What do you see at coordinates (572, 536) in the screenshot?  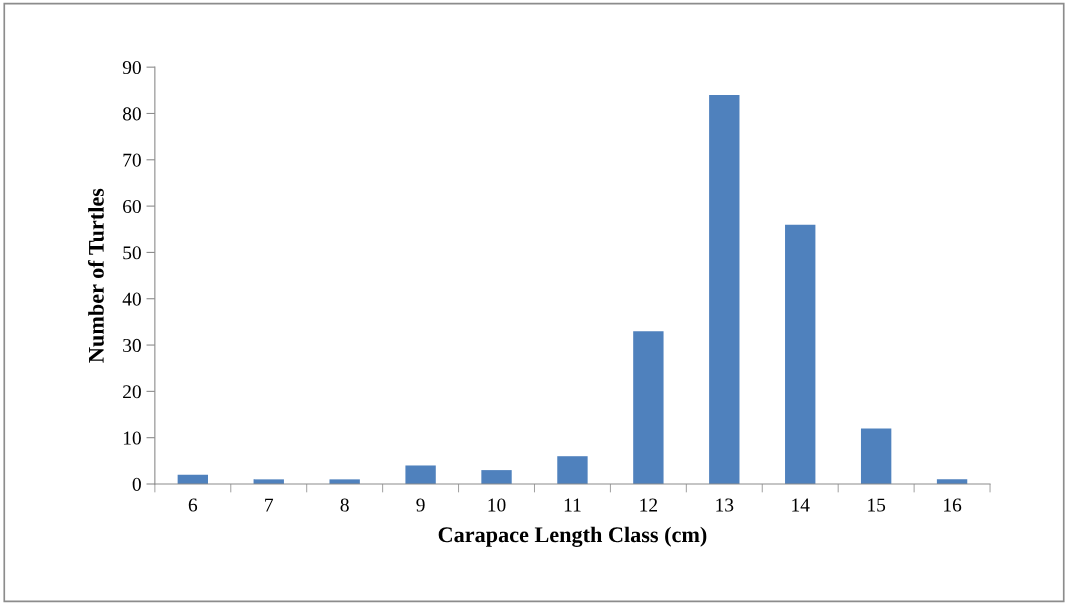 I see `x-axis-title: Carapace Length Class (cm)` at bounding box center [572, 536].